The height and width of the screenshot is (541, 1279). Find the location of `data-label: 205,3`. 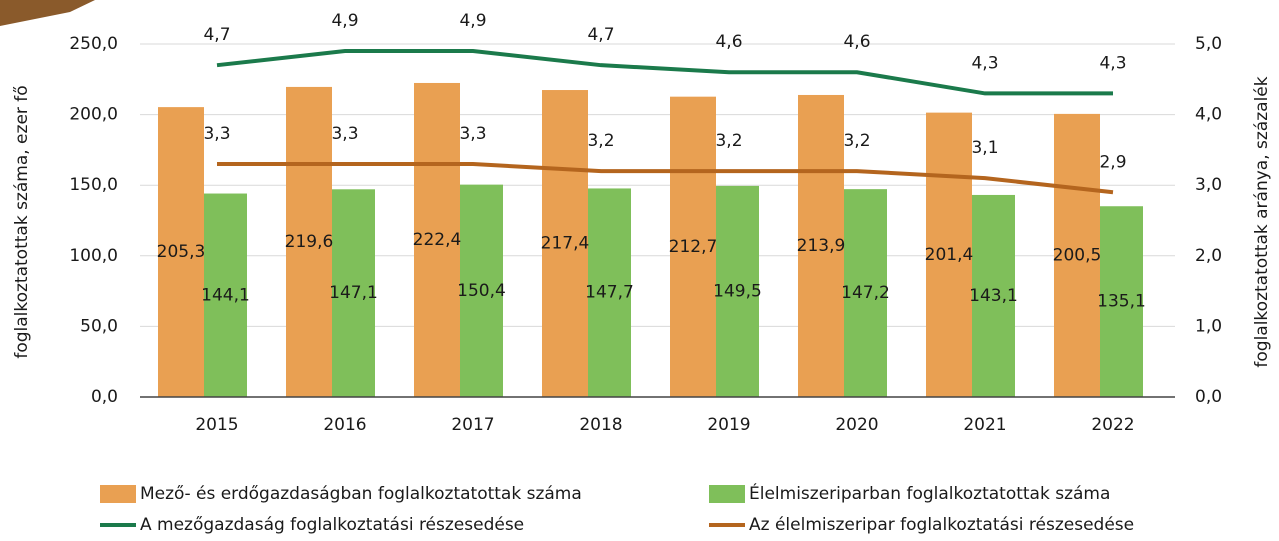

data-label: 205,3 is located at coordinates (181, 252).